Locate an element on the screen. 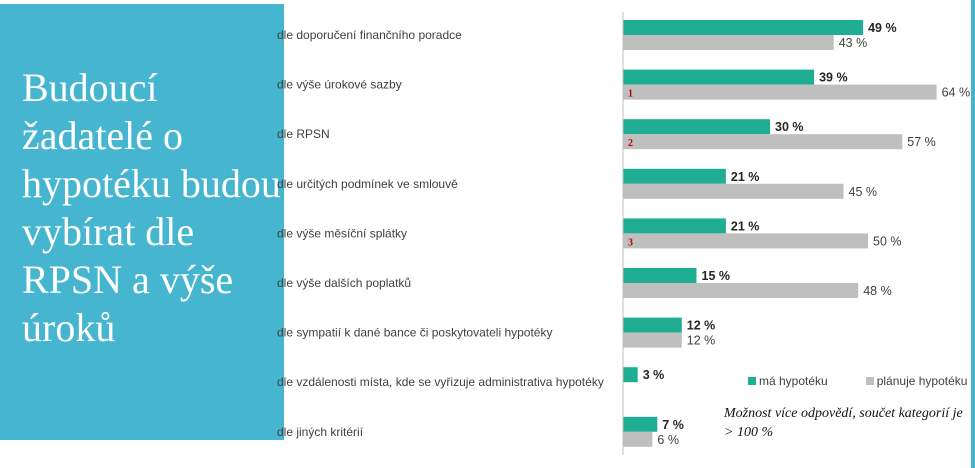 The height and width of the screenshot is (468, 975). legend-label-plan: plánuje hypotéku is located at coordinates (922, 381).